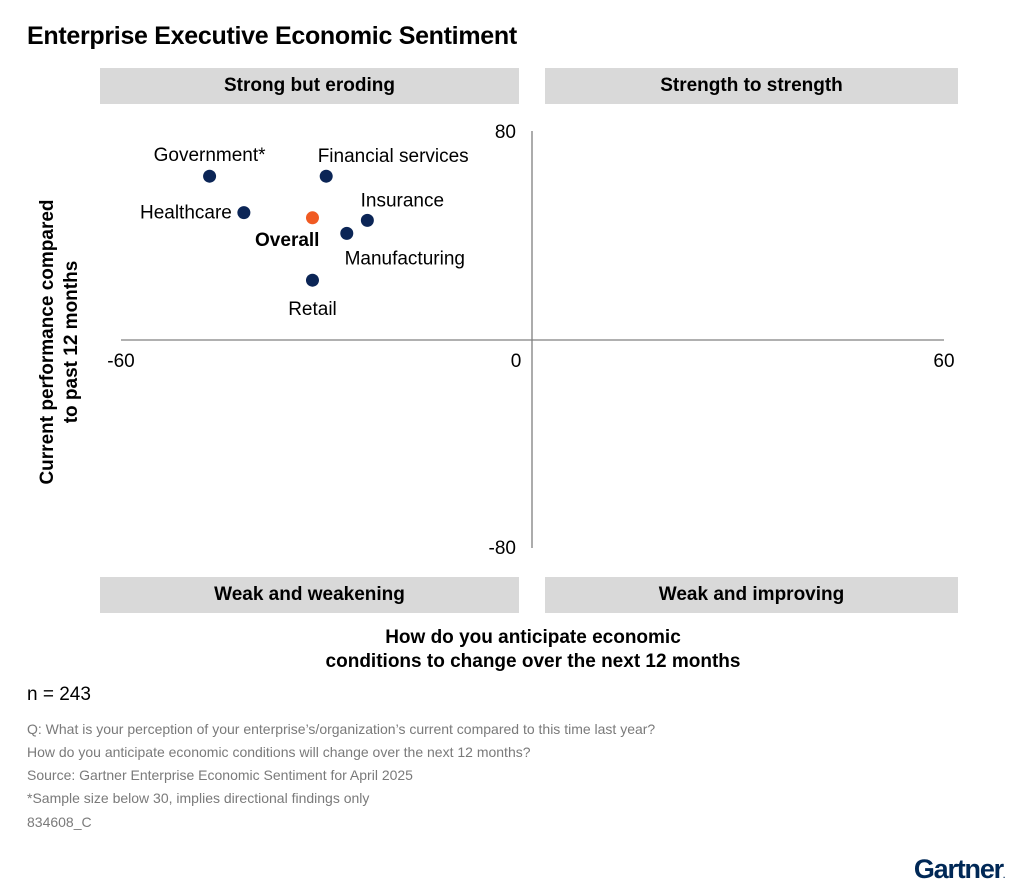  Describe the element at coordinates (326, 176) in the screenshot. I see `data-point-financial-services` at that location.